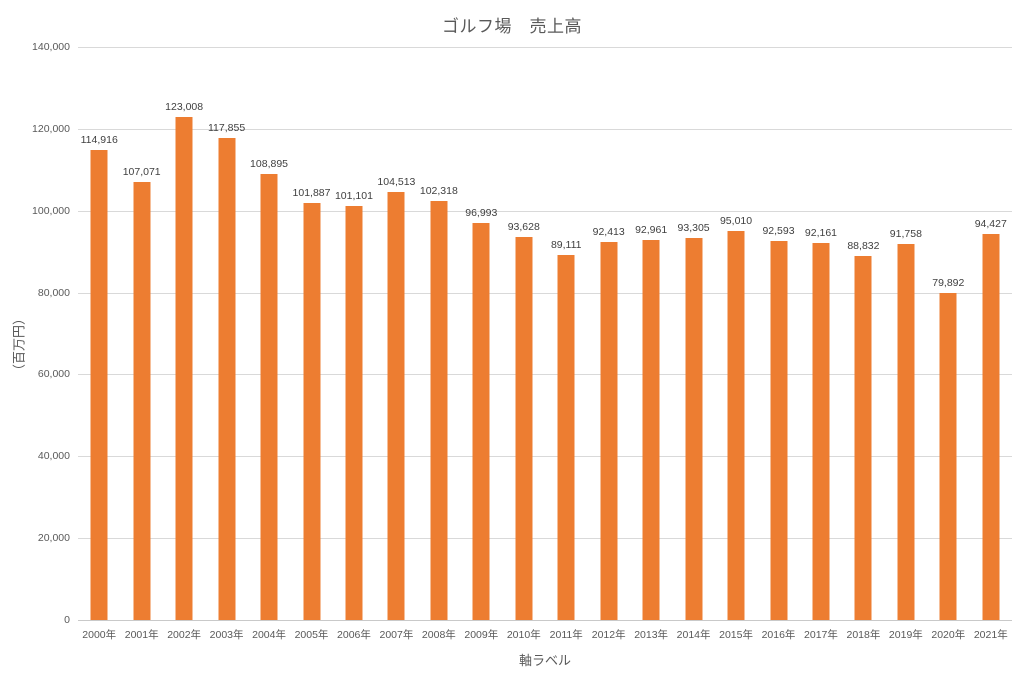 This screenshot has width=1024, height=681. What do you see at coordinates (184, 635) in the screenshot?
I see `x-axis-tick-label: 2002年` at bounding box center [184, 635].